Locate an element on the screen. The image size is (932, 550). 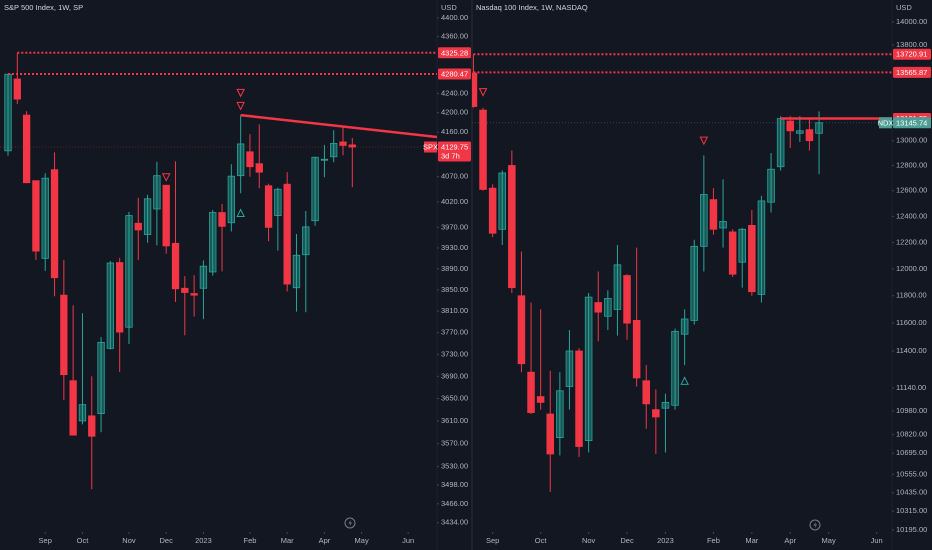
y-tick-label: 13800.00 is located at coordinates (911, 44).